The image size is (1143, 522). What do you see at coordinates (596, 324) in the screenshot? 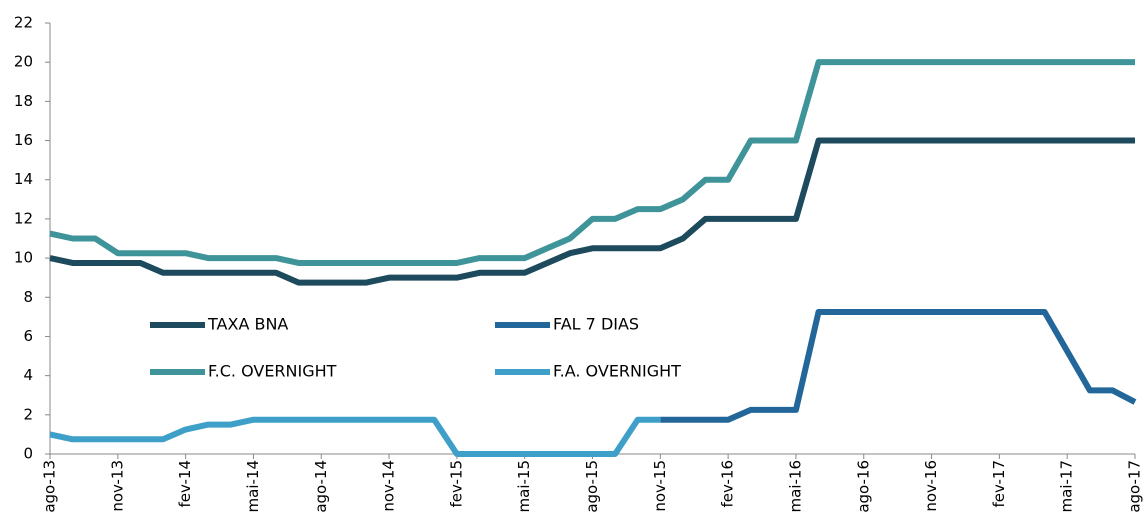
I see `legend-label: FAL 7 DIAS` at bounding box center [596, 324].